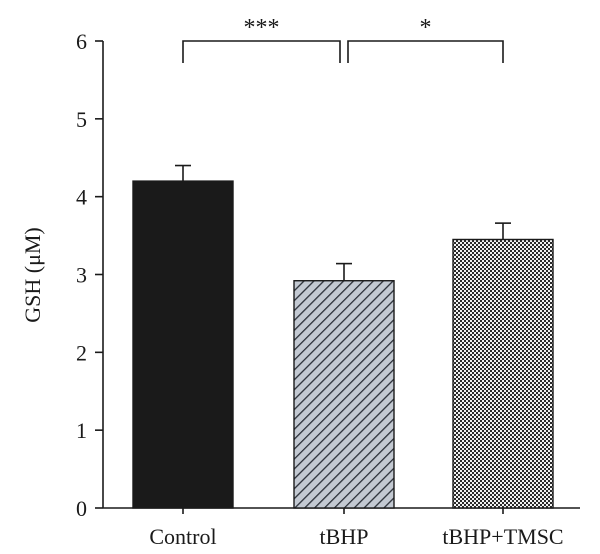  What do you see at coordinates (81, 197) in the screenshot?
I see `y-tick-label: 4` at bounding box center [81, 197].